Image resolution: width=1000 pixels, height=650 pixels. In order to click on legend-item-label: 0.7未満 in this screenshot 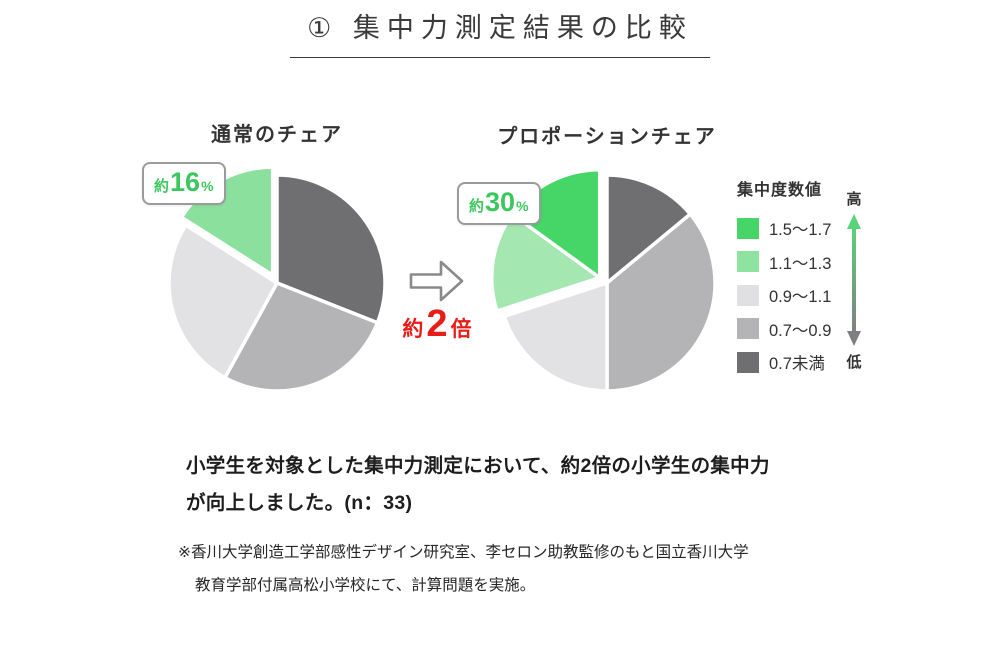, I will do `click(797, 364)`.